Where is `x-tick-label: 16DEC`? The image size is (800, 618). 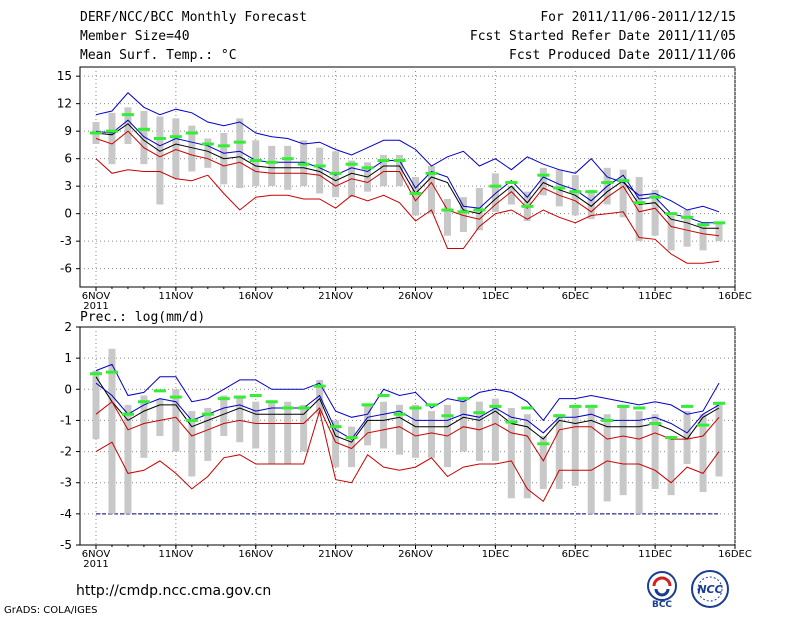 x-tick-label: 16DEC is located at coordinates (735, 296).